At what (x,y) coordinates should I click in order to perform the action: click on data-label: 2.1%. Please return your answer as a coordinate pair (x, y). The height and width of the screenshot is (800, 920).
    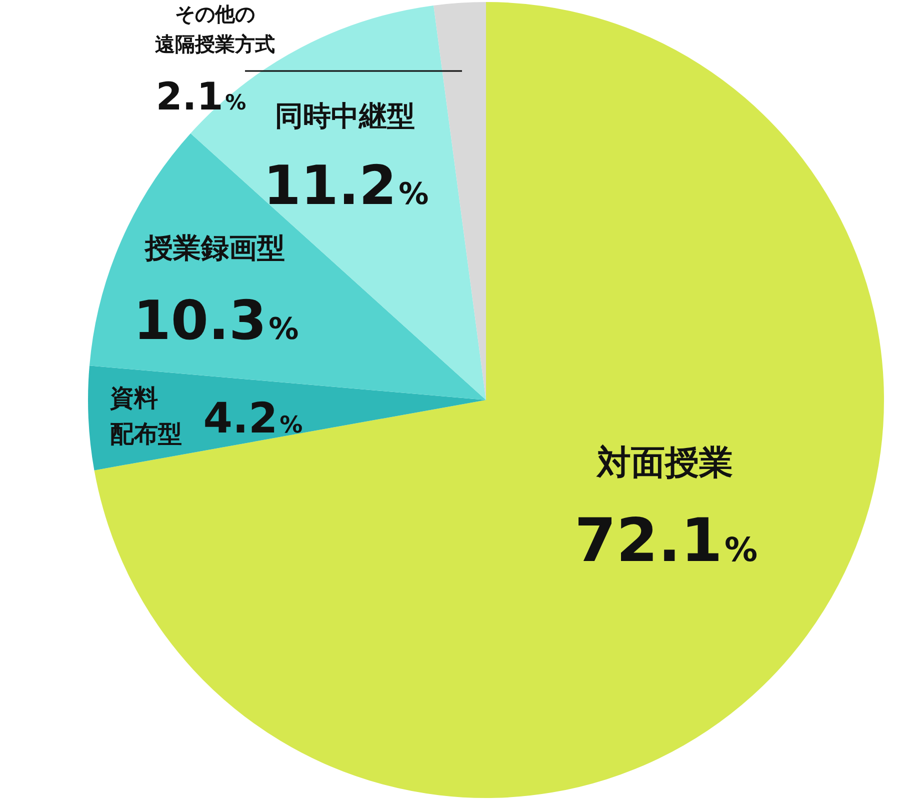
    Looking at the image, I should click on (201, 96).